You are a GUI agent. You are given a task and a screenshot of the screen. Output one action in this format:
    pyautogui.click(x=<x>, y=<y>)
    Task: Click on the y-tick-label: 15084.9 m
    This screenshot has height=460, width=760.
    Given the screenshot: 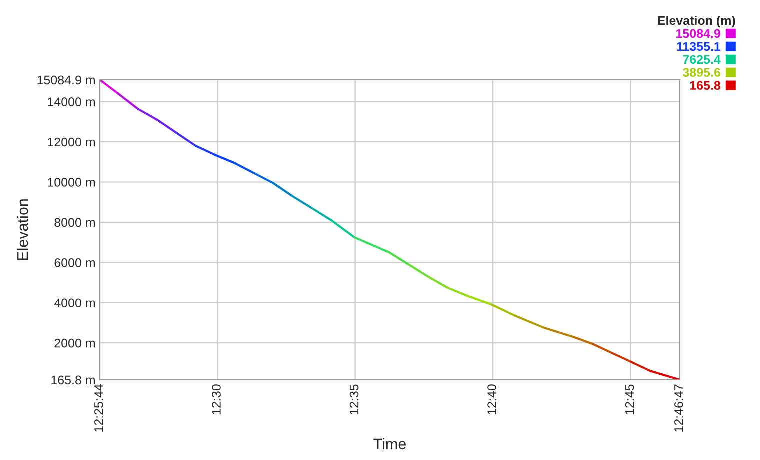 What is the action you would take?
    pyautogui.click(x=67, y=80)
    